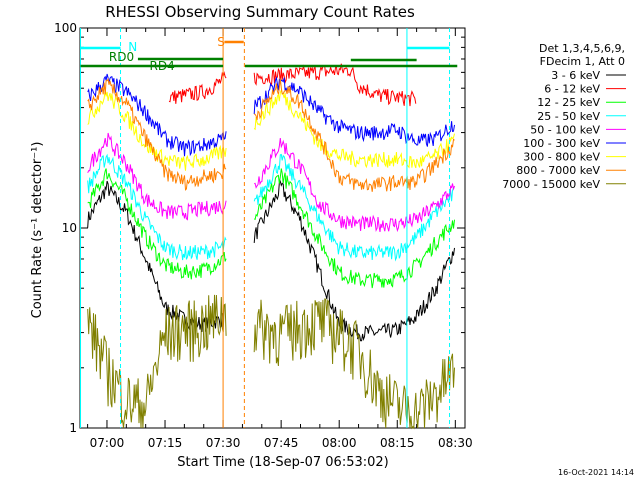  I want to click on legend-entry: 100 - 300 keV, so click(561, 143).